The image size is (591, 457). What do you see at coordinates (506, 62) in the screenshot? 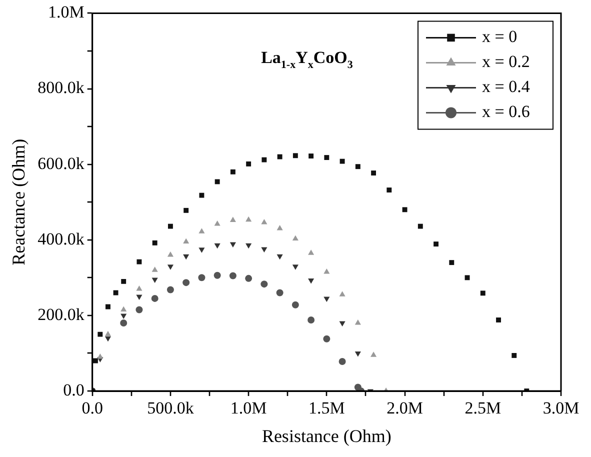
I see `legend-label: x = 0.2` at bounding box center [506, 62].